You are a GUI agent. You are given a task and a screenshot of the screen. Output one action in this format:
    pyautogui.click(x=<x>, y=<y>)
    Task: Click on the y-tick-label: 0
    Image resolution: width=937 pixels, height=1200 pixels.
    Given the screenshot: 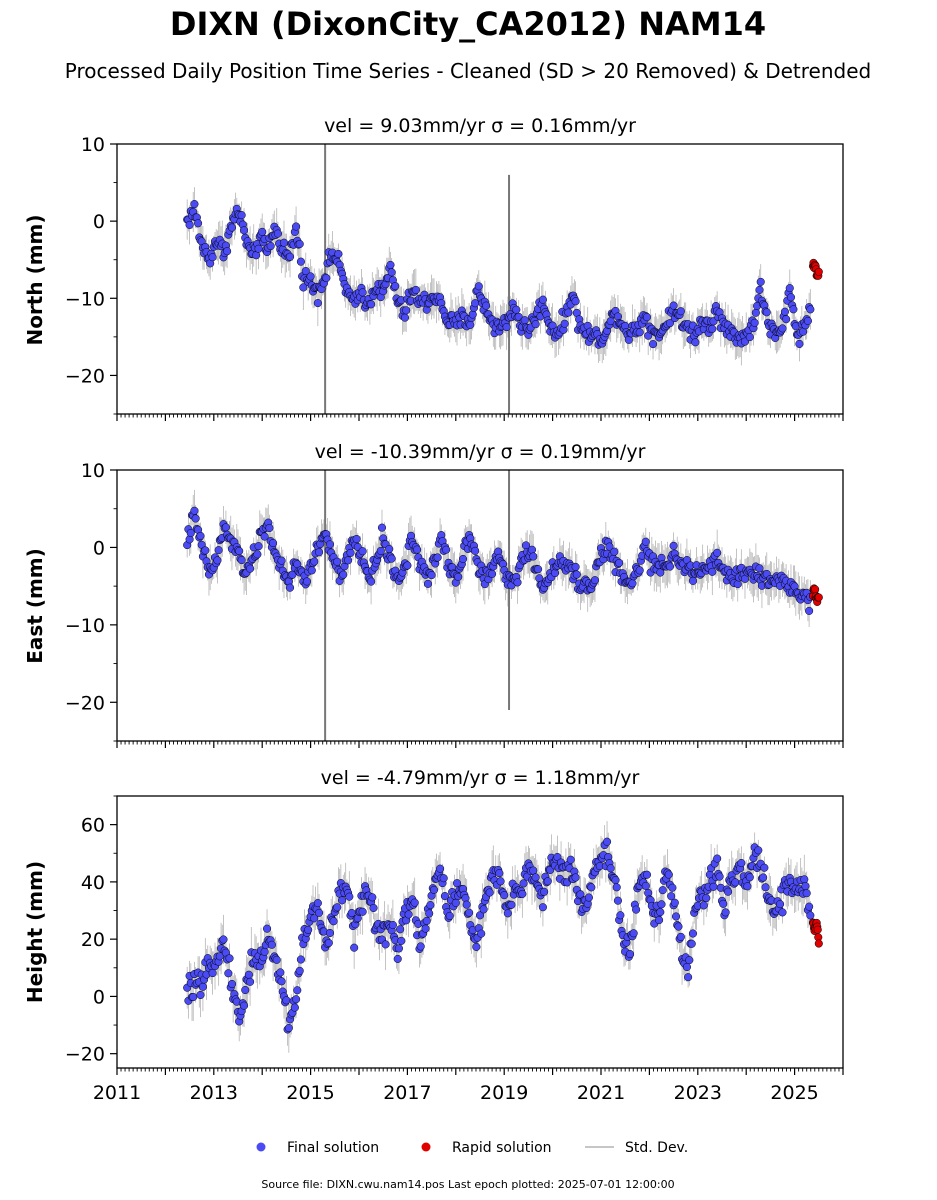 What is the action you would take?
    pyautogui.click(x=99, y=222)
    